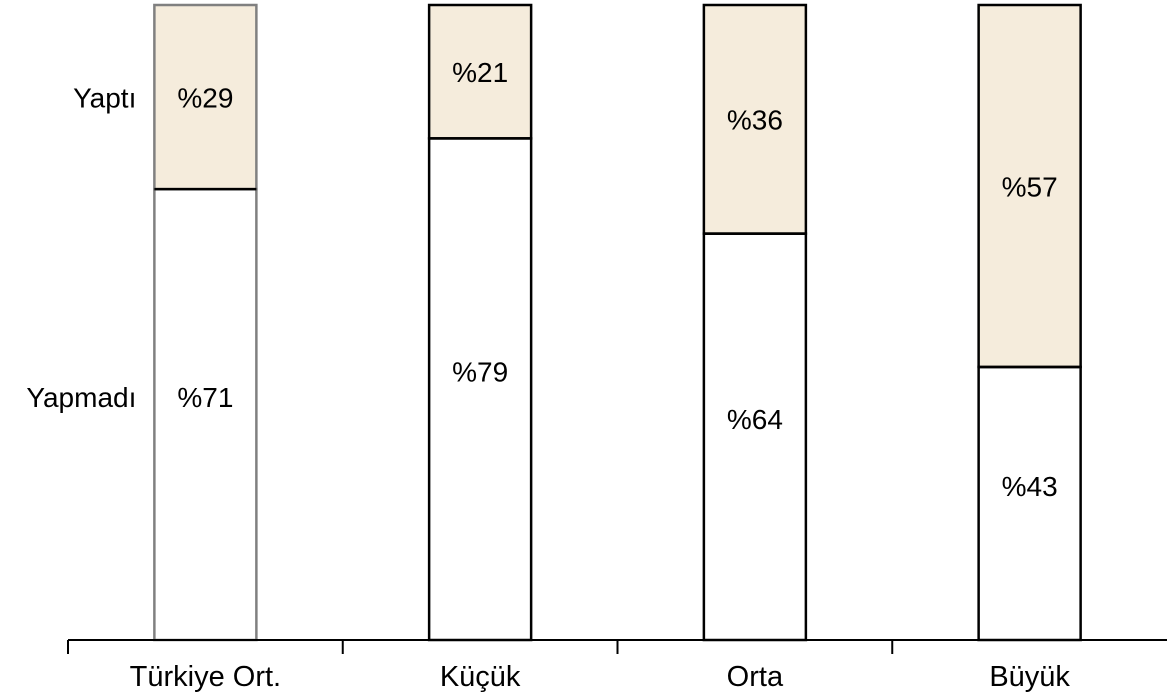  Describe the element at coordinates (480, 677) in the screenshot. I see `x-tick-label-1: Küçük` at that location.